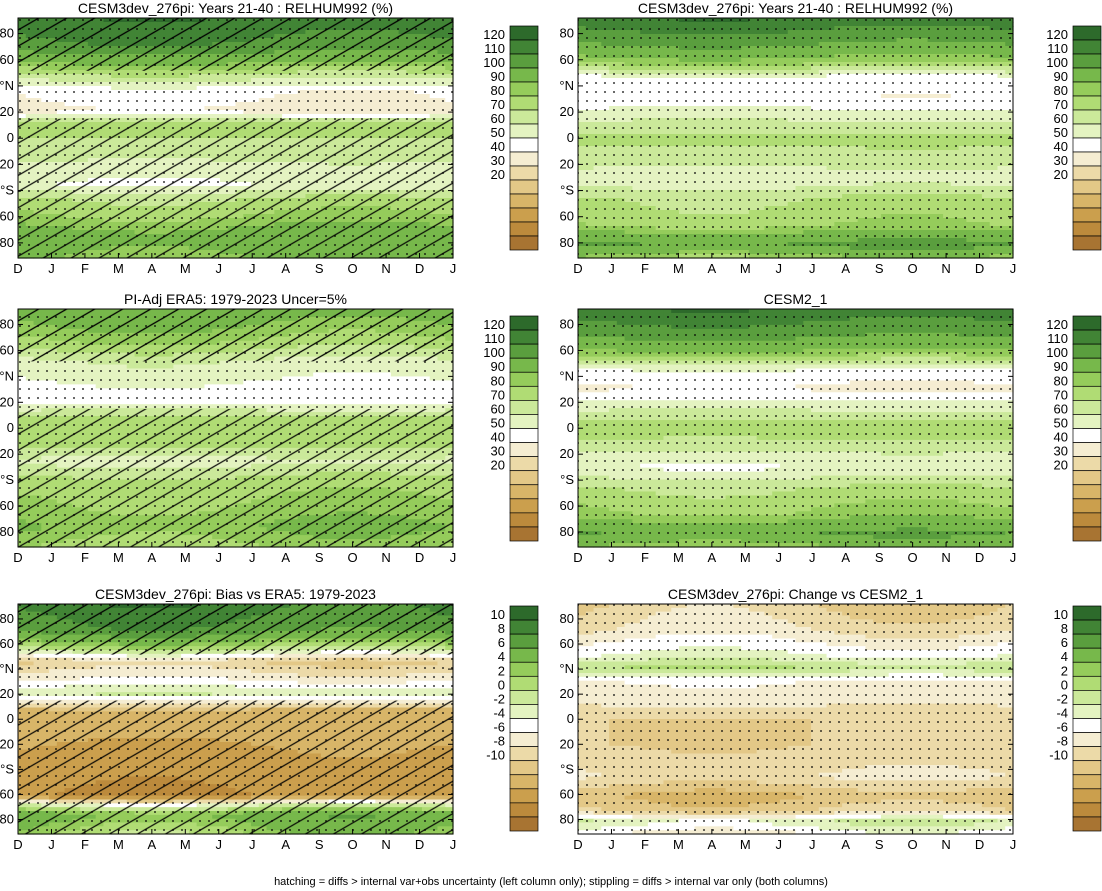 The image size is (1102, 891). What do you see at coordinates (10, 137) in the screenshot?
I see `y-tick-label: 0` at bounding box center [10, 137].